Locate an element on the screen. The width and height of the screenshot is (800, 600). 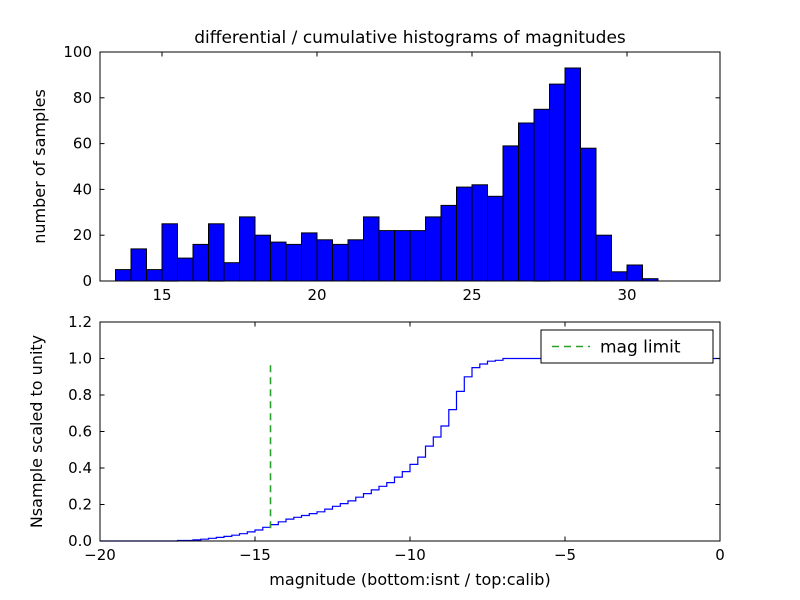
y-tick-label: 0.2 is located at coordinates (80, 505).